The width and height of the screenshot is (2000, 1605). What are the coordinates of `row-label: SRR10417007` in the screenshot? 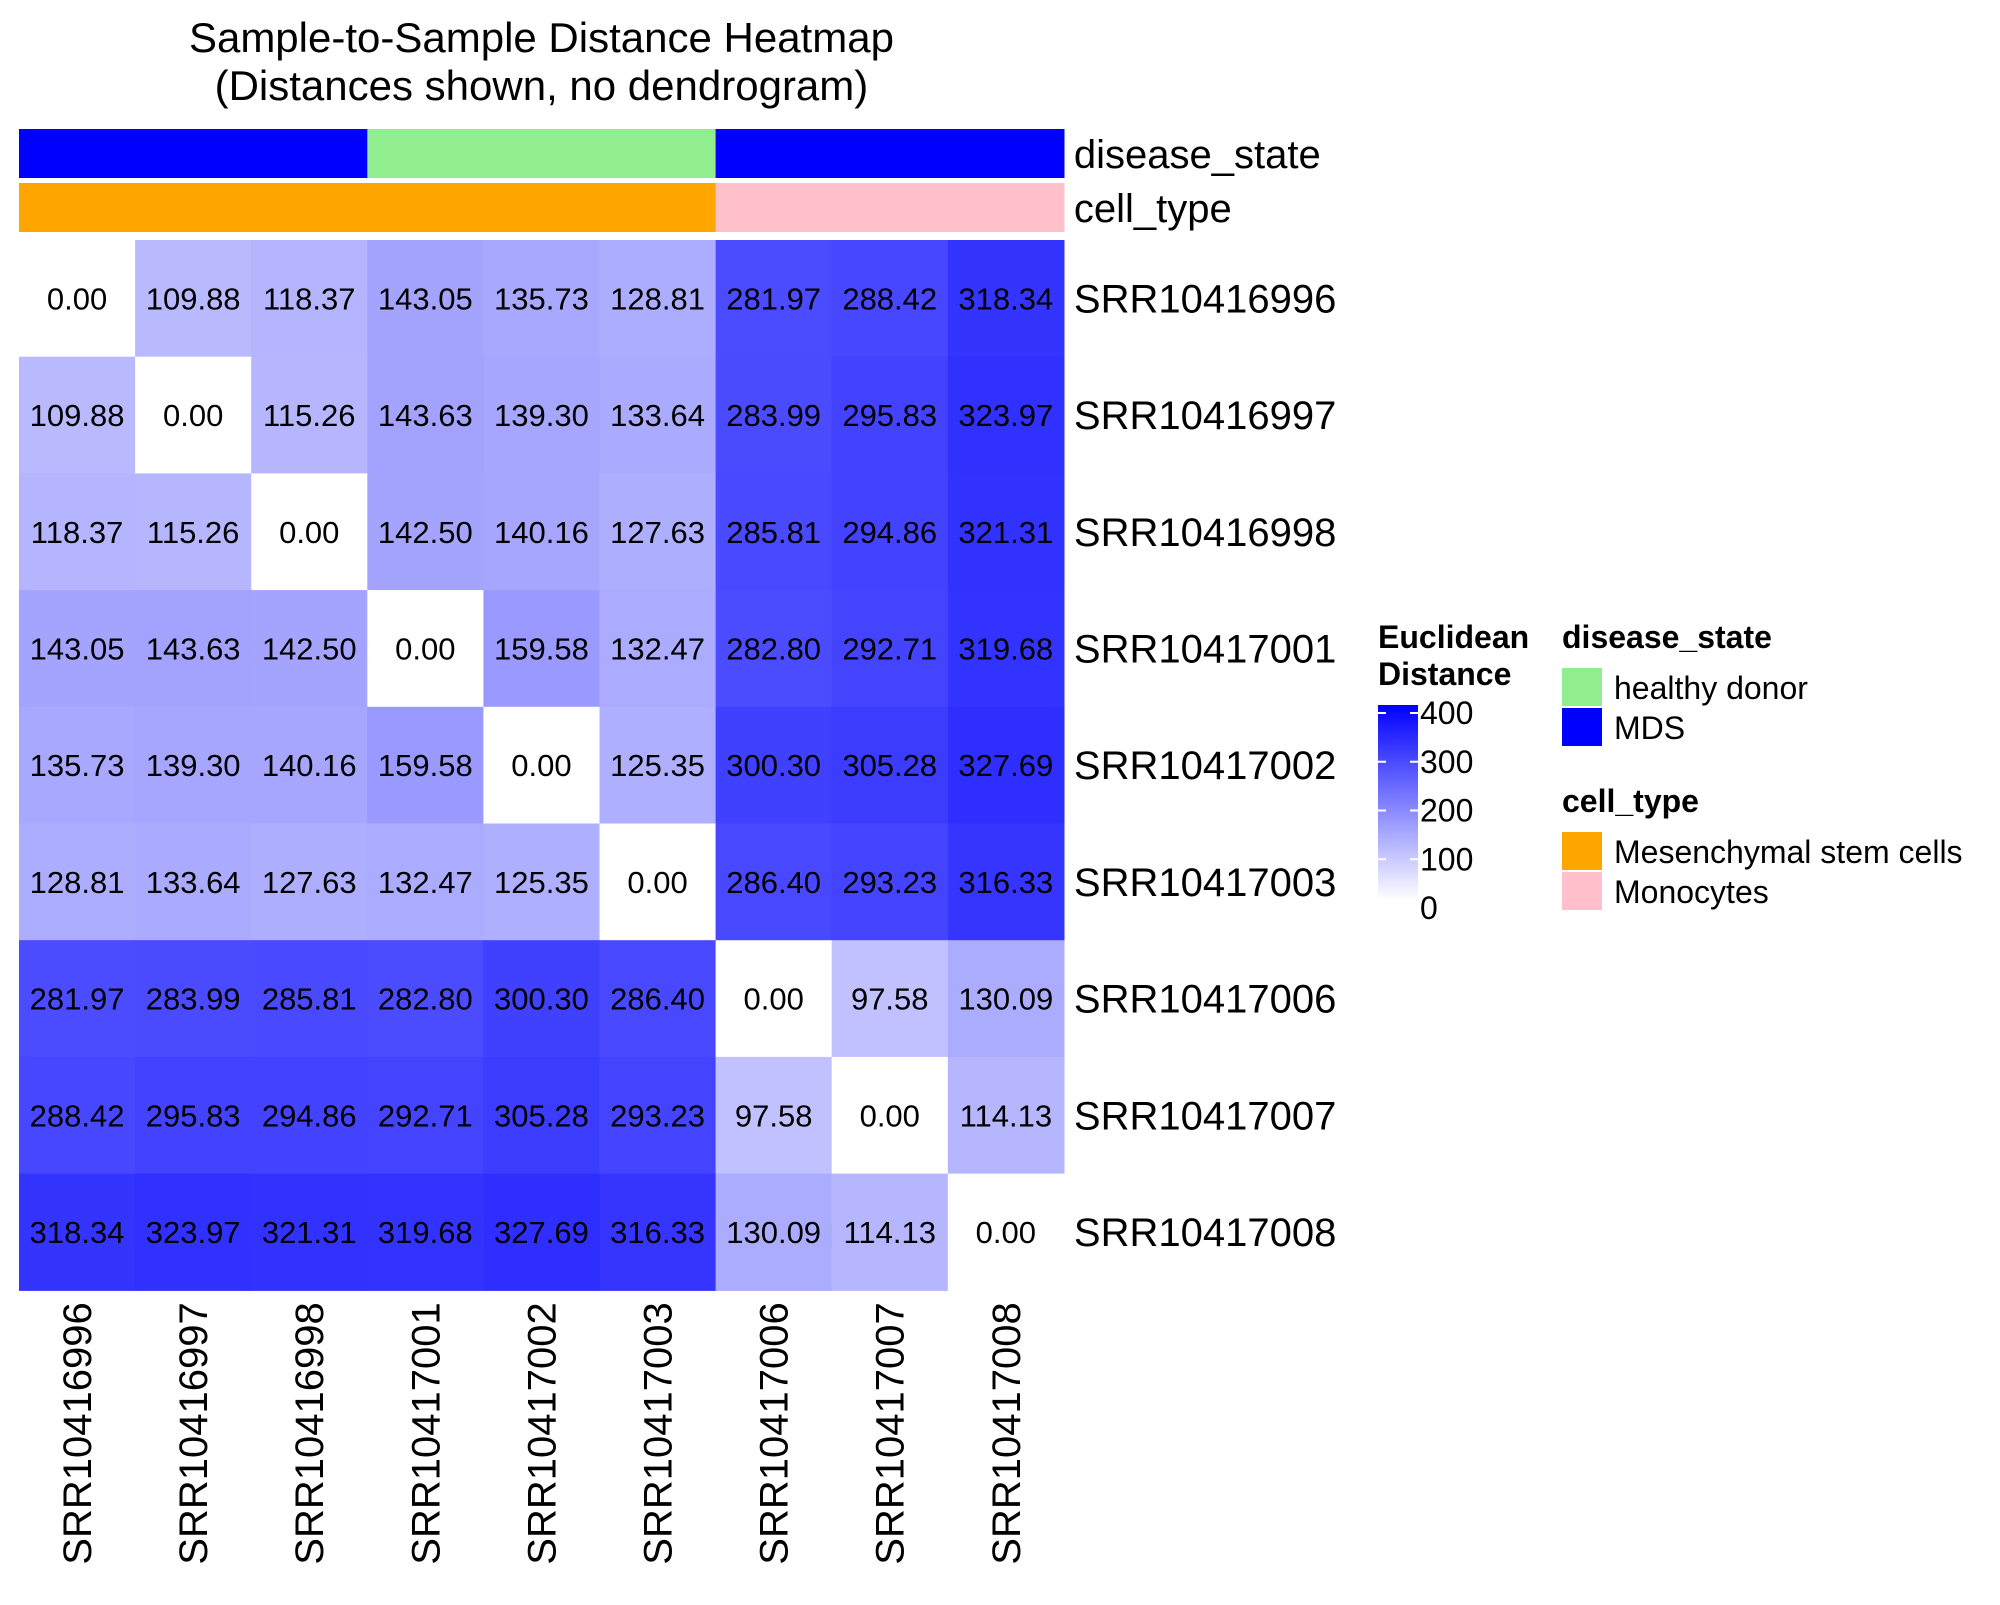 It's located at (1205, 1116).